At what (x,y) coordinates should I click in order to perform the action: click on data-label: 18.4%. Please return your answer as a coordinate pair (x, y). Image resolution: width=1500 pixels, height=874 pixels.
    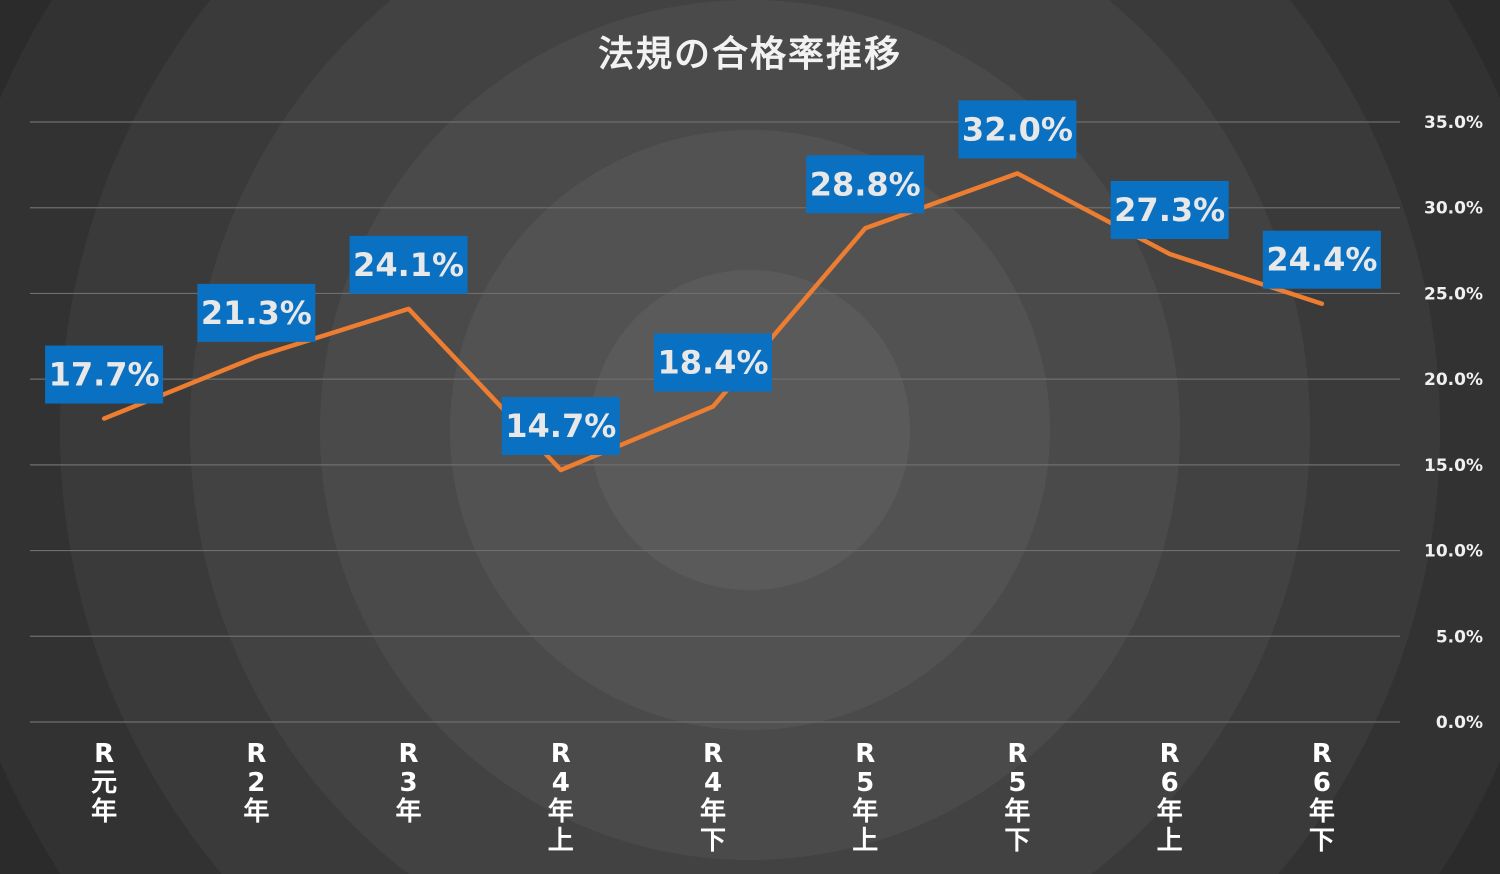
    Looking at the image, I should click on (713, 362).